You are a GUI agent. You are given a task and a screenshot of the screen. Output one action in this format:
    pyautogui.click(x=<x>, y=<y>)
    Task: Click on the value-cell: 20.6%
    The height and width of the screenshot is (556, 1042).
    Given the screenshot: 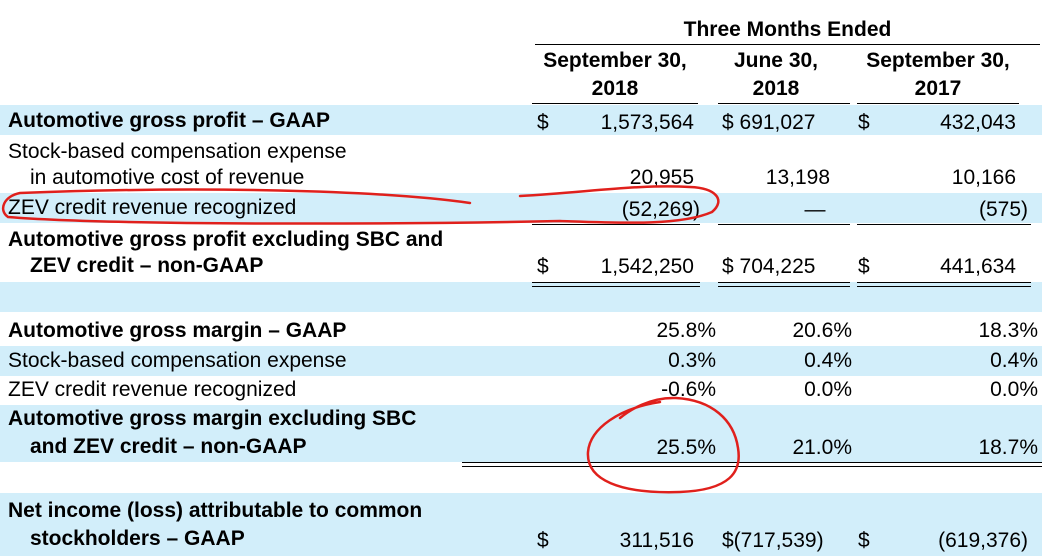 What is the action you would take?
    pyautogui.click(x=822, y=330)
    